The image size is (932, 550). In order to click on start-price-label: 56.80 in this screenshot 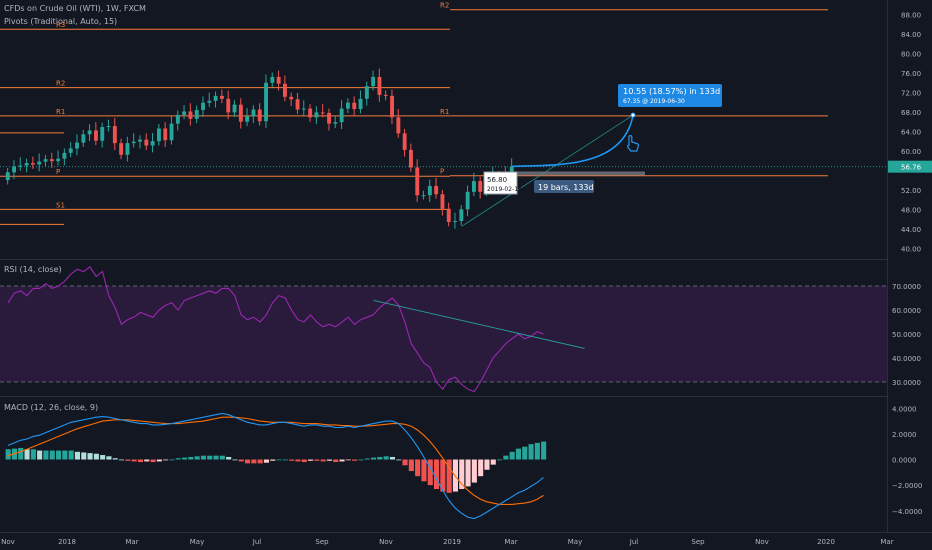, I will do `click(497, 180)`.